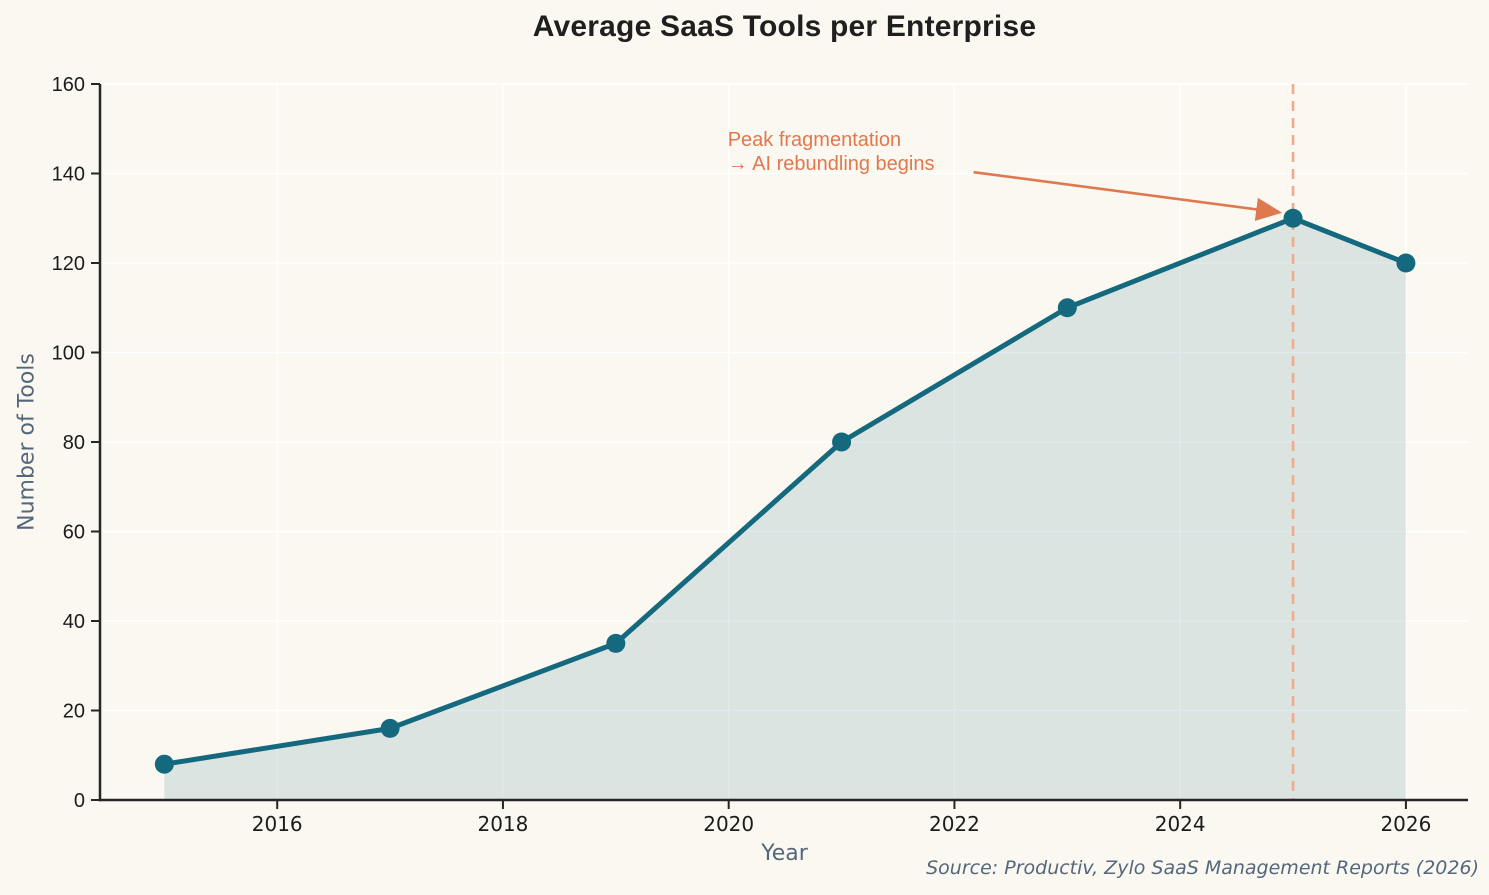  I want to click on y-tick-label: 120, so click(68, 264).